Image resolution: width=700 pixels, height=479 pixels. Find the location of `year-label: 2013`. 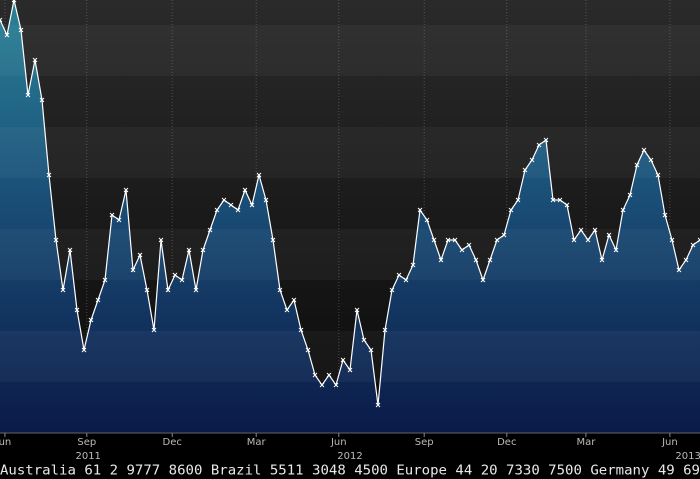

year-label: 2013 is located at coordinates (687, 456).